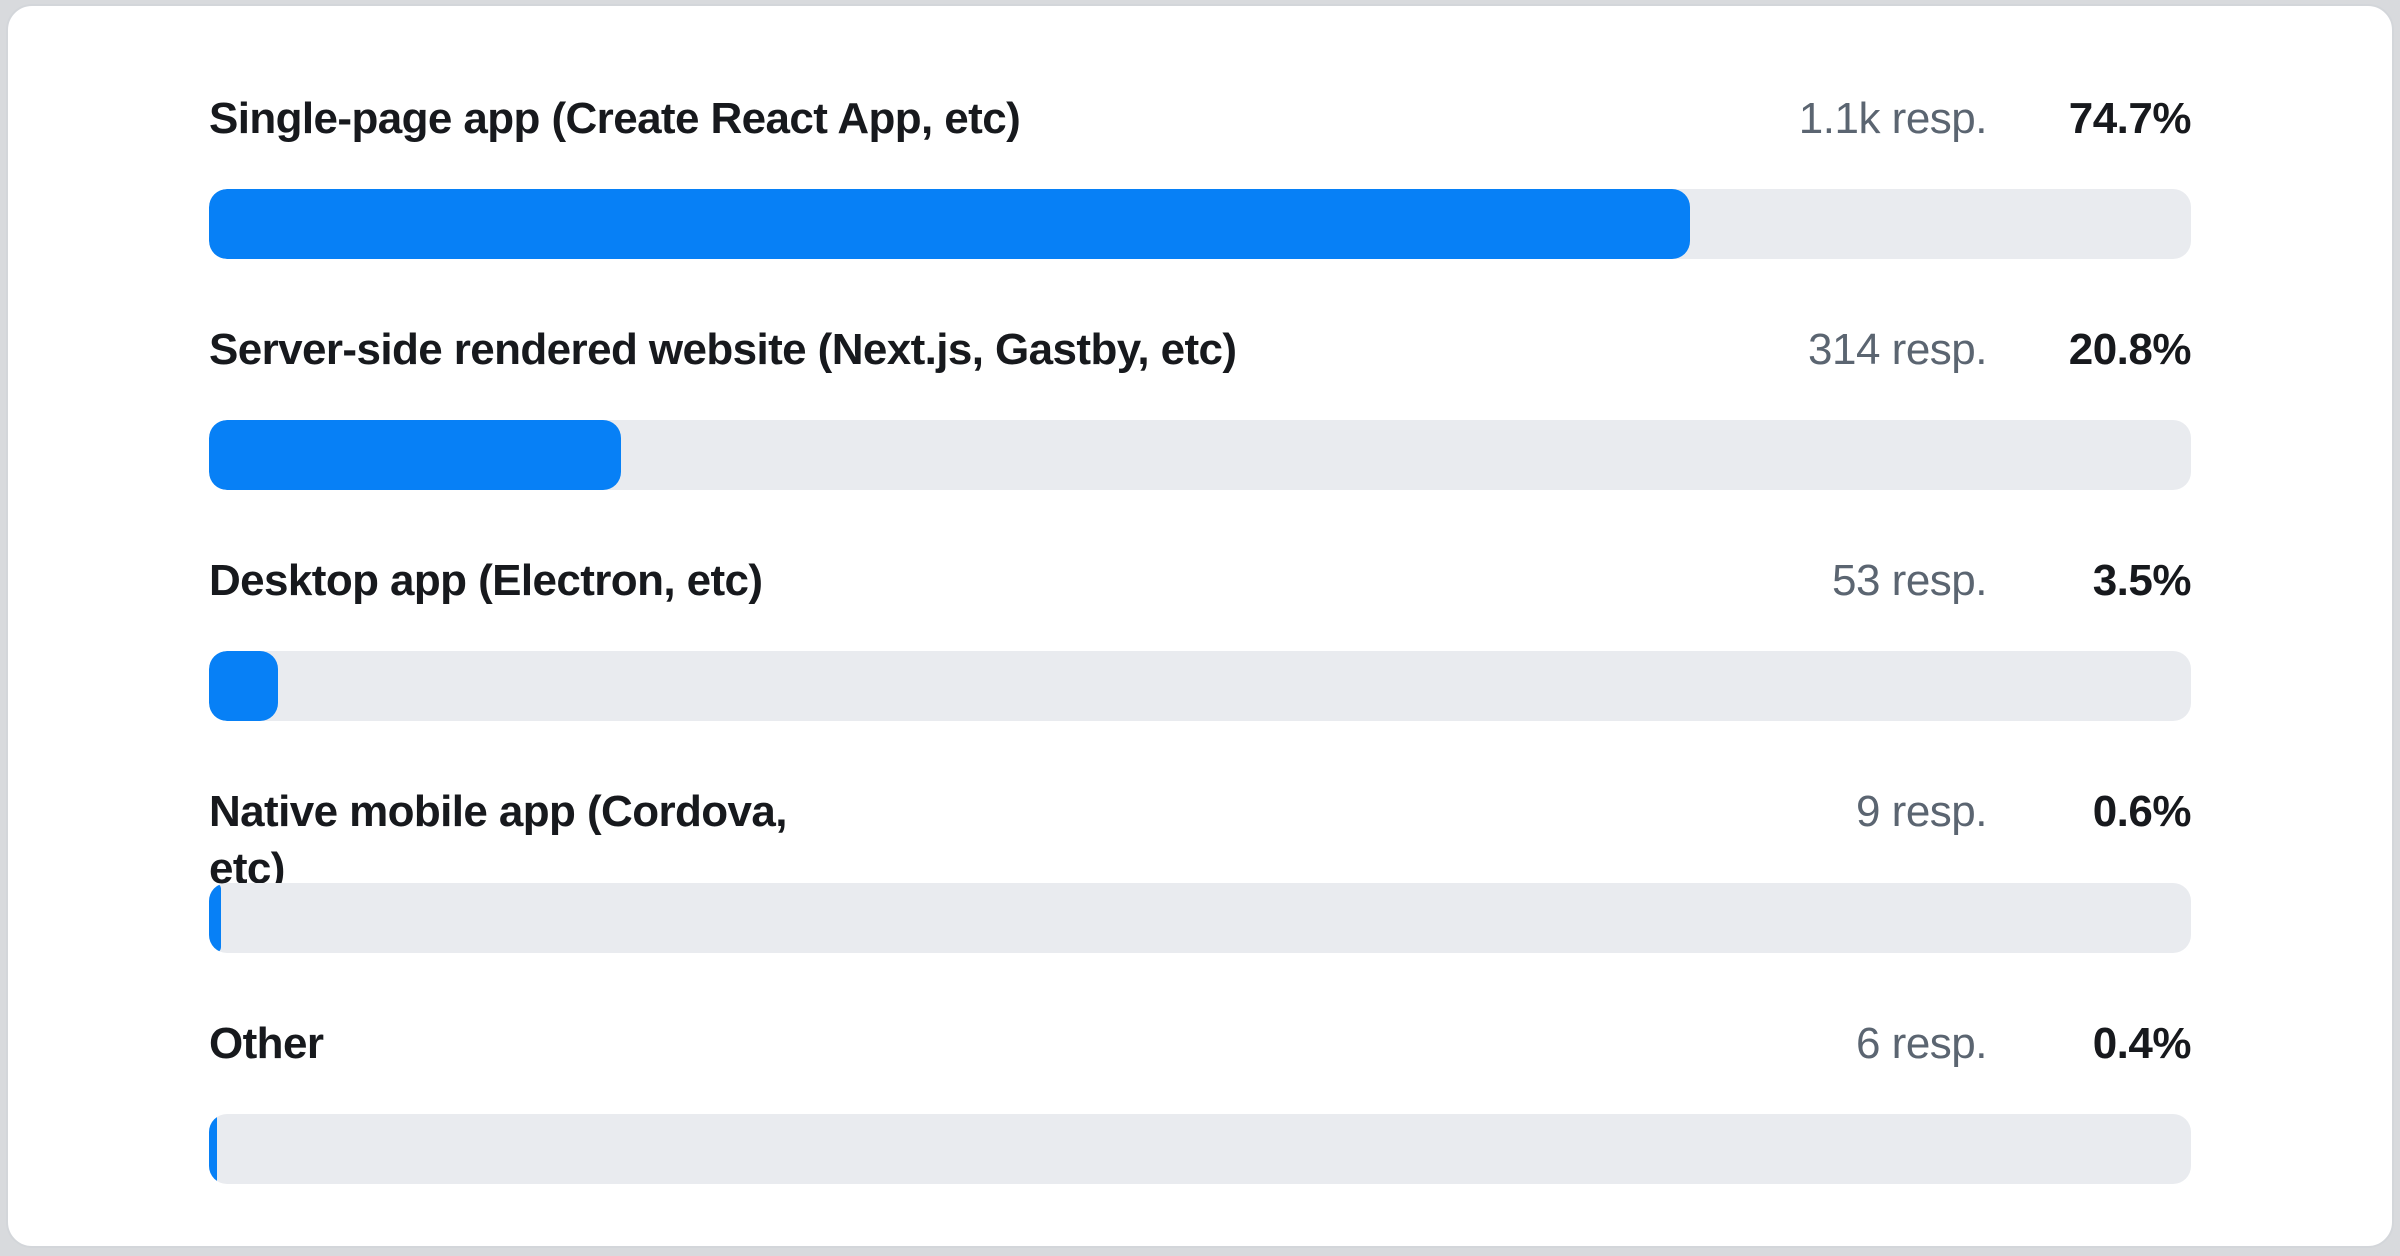 The image size is (2400, 1256). What do you see at coordinates (1995, 118) in the screenshot?
I see `row-stats: 1.1k resp. 74.7%` at bounding box center [1995, 118].